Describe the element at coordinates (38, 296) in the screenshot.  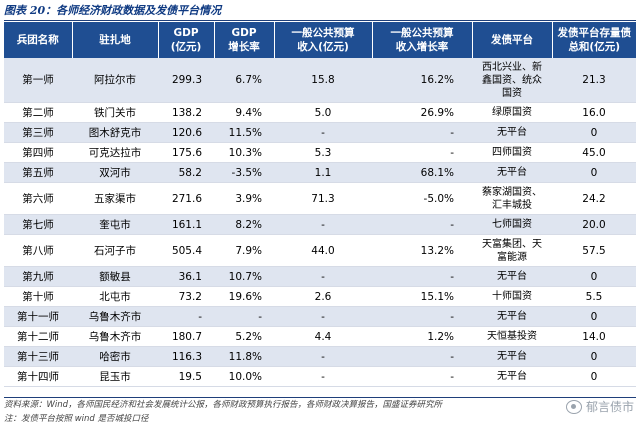
I see `division-name-cell: 第十师` at that location.